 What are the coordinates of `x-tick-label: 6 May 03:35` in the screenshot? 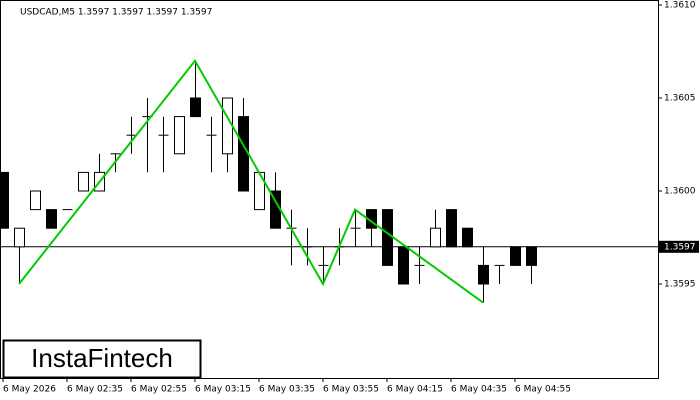 It's located at (287, 390).